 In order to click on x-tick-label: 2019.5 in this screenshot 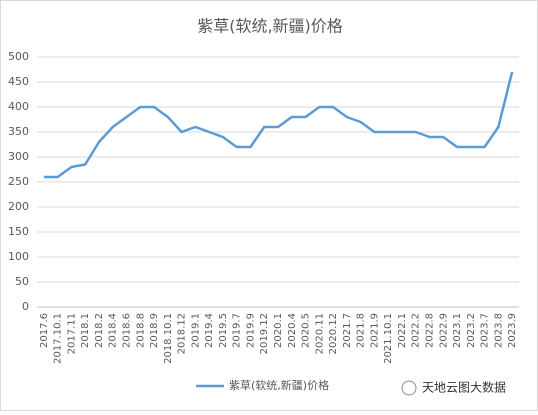, I will do `click(223, 330)`.